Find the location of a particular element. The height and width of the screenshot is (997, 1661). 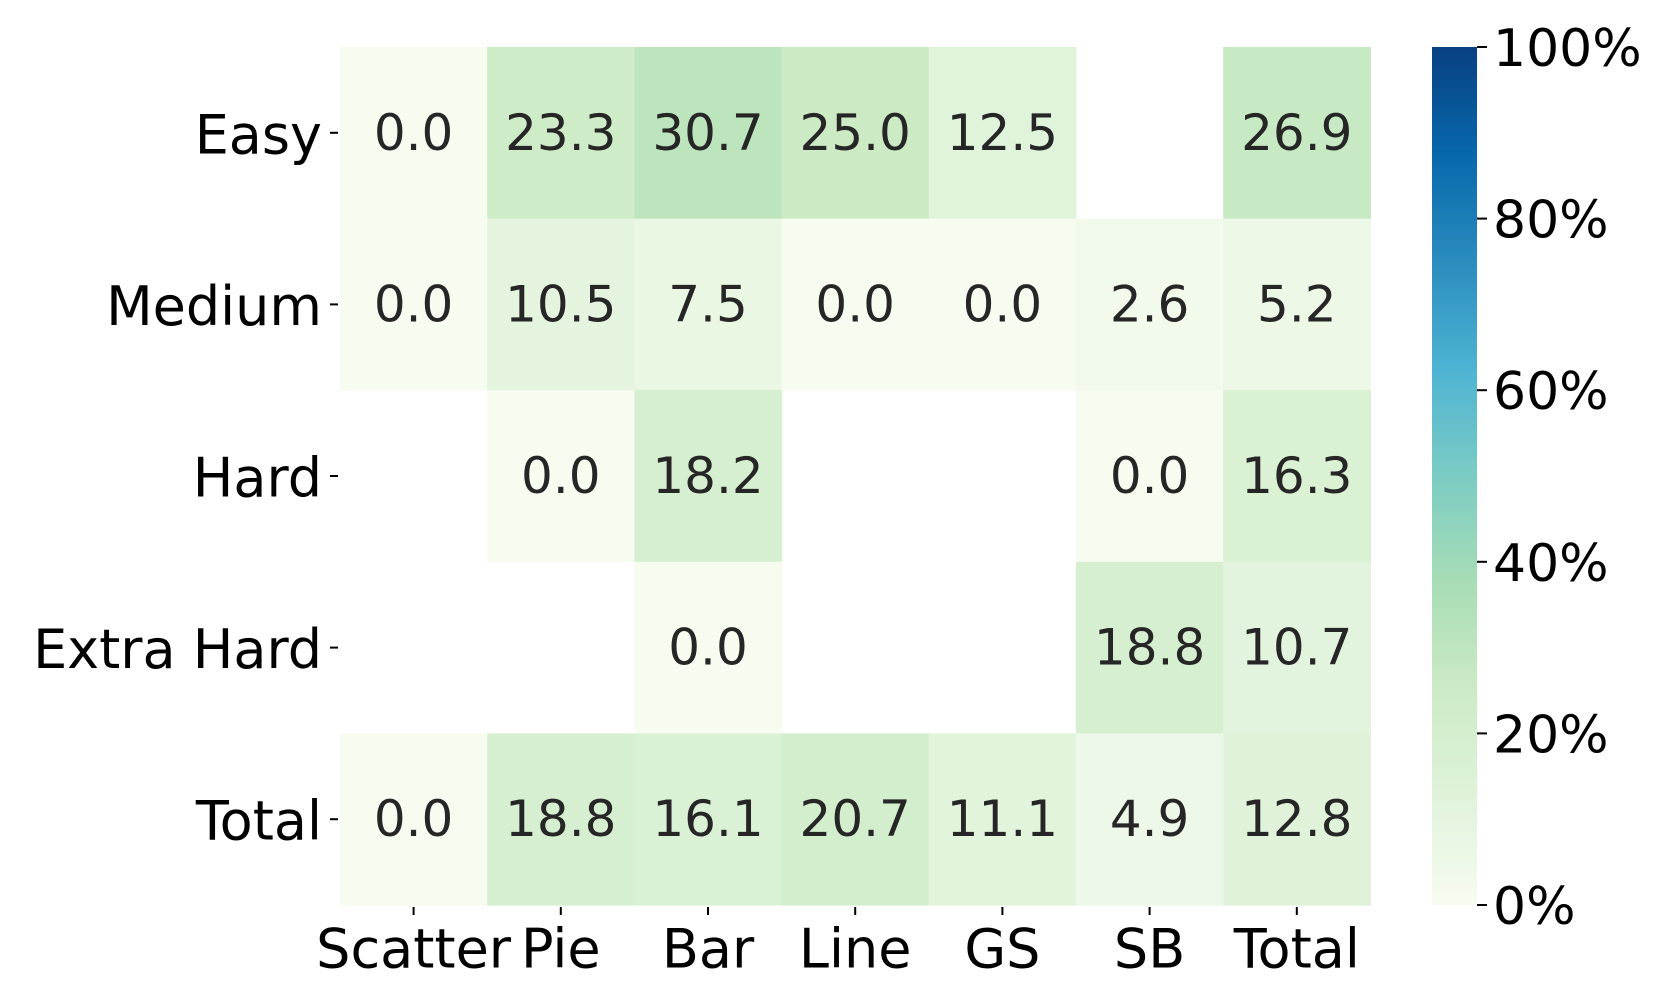

cell-value-label: 10.5 is located at coordinates (560, 304).